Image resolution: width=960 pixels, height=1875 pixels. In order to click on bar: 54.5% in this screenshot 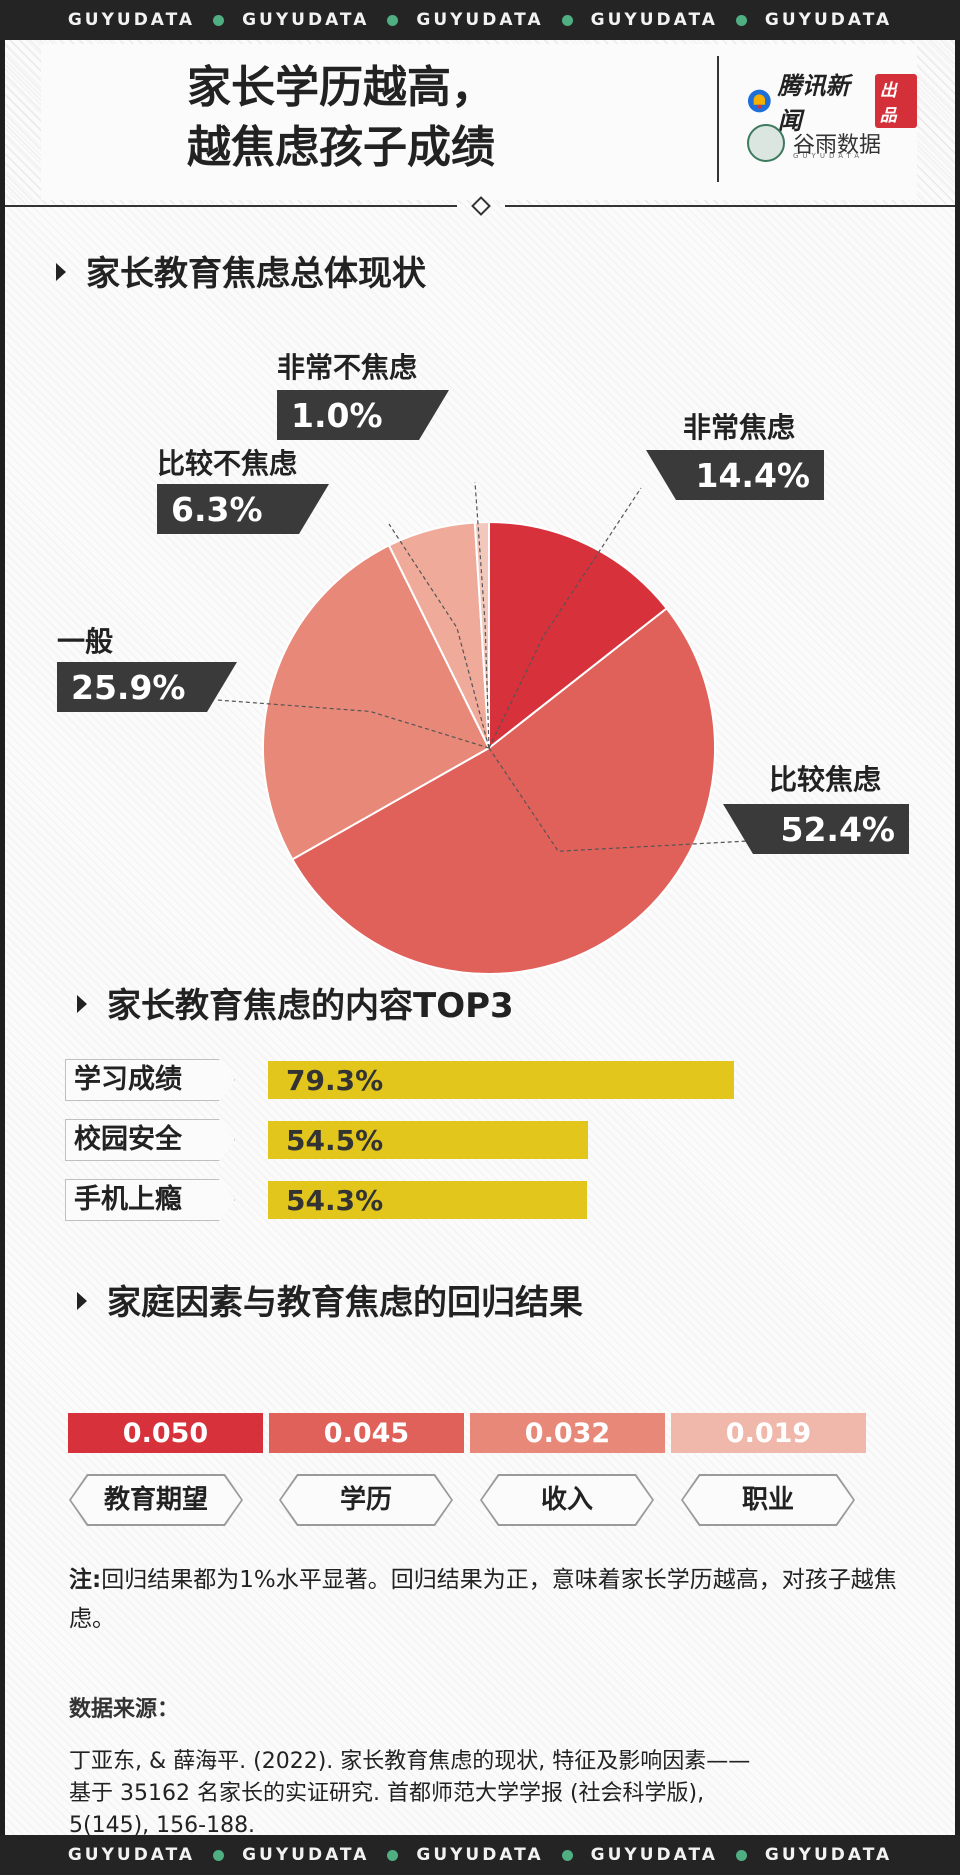, I will do `click(428, 1140)`.